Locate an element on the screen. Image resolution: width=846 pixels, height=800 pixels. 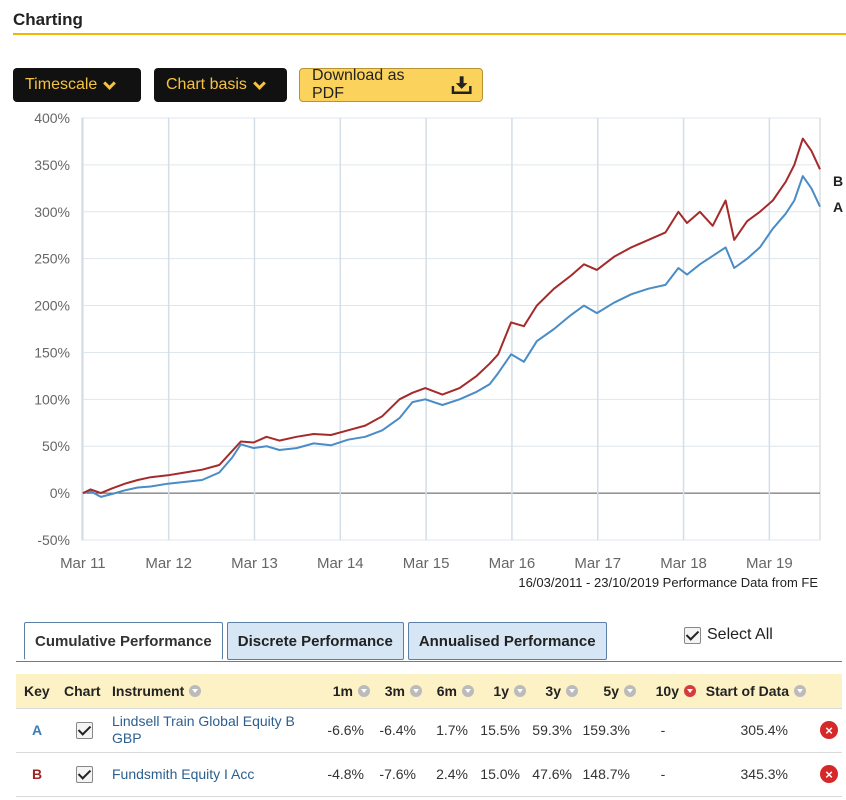
select-all-label: Select All is located at coordinates (740, 634).